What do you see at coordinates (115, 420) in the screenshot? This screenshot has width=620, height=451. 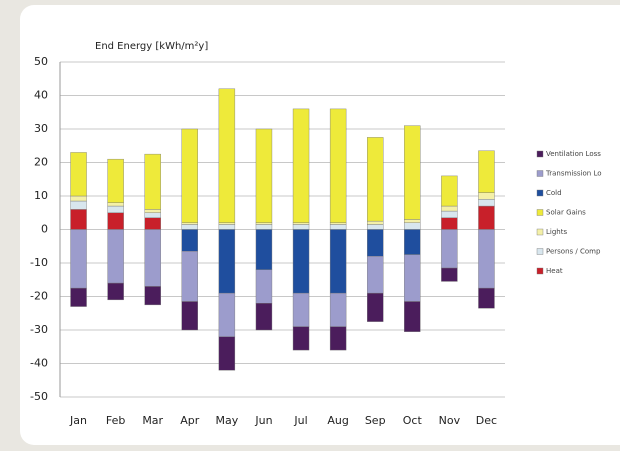 I see `x-tick-label: Feb` at bounding box center [115, 420].